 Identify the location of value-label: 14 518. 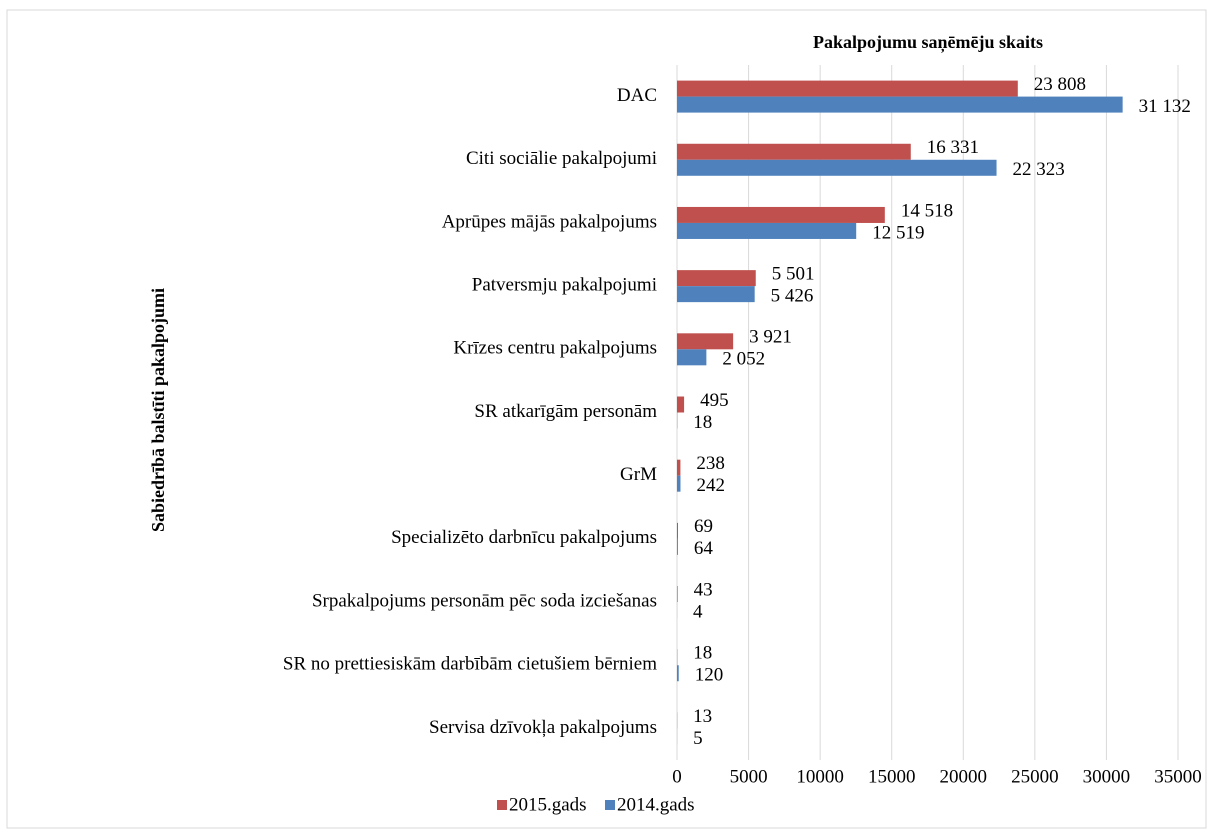
(927, 210).